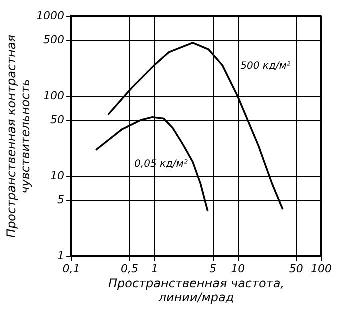  I want to click on y-tick-label: 5, so click(61, 200).